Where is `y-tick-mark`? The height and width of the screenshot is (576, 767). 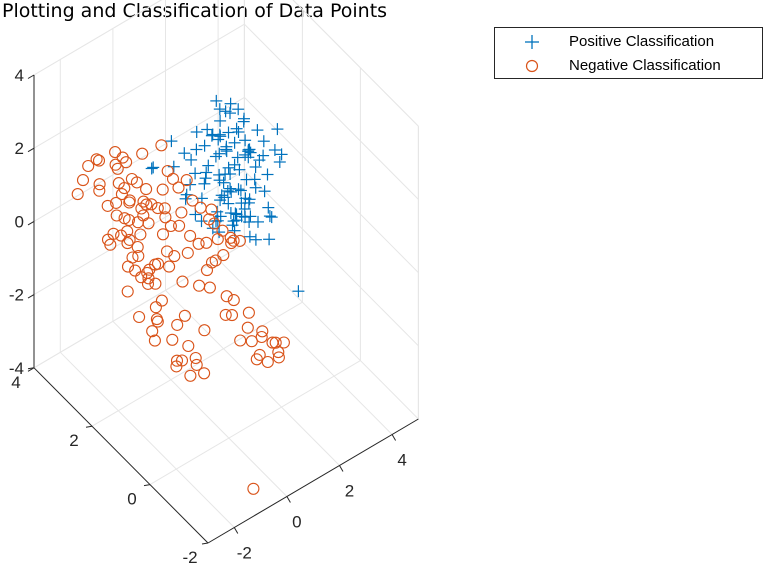 y-tick-mark is located at coordinates (205, 543).